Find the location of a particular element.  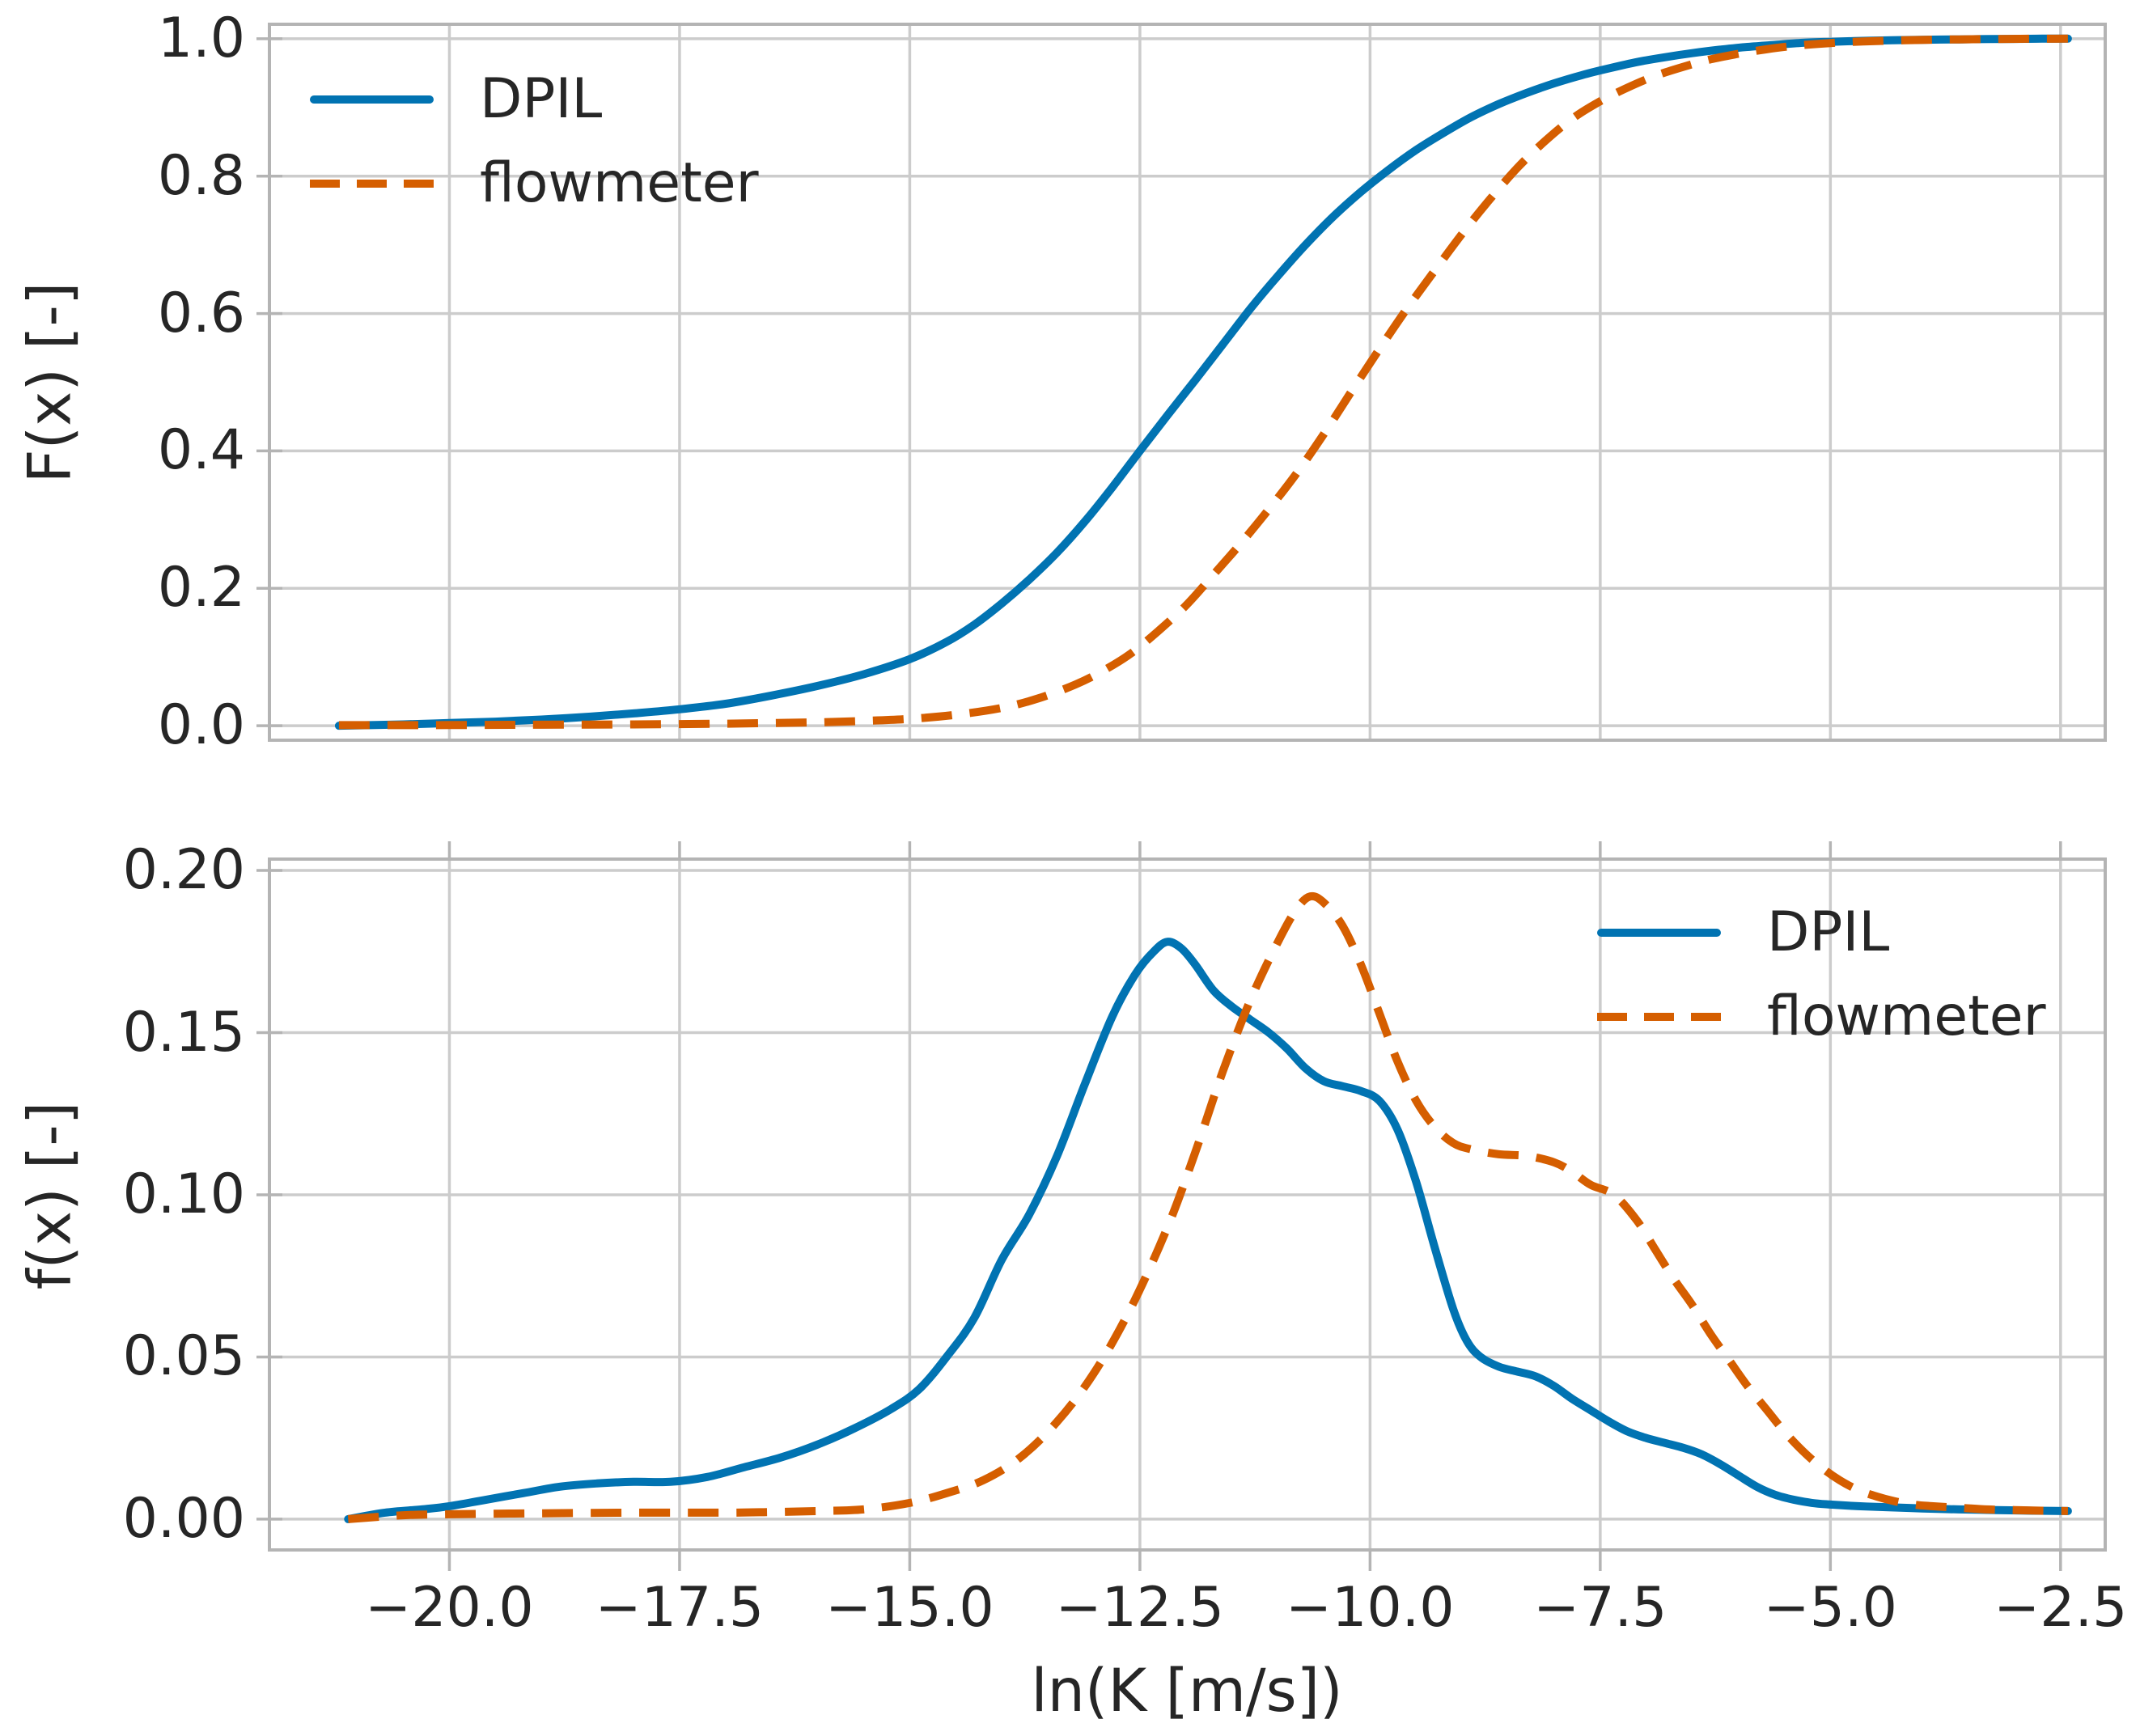

x-tick-label: −17.5 is located at coordinates (680, 1608).